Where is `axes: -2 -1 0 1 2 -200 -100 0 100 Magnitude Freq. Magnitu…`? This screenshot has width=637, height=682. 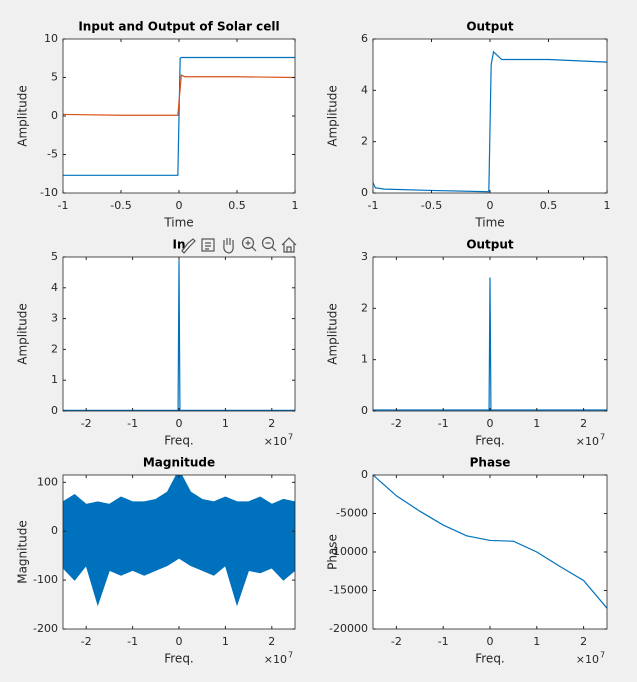 axes: -2 -1 0 1 2 -200 -100 0 100 Magnitude Freq. Magnitu… is located at coordinates (156, 561).